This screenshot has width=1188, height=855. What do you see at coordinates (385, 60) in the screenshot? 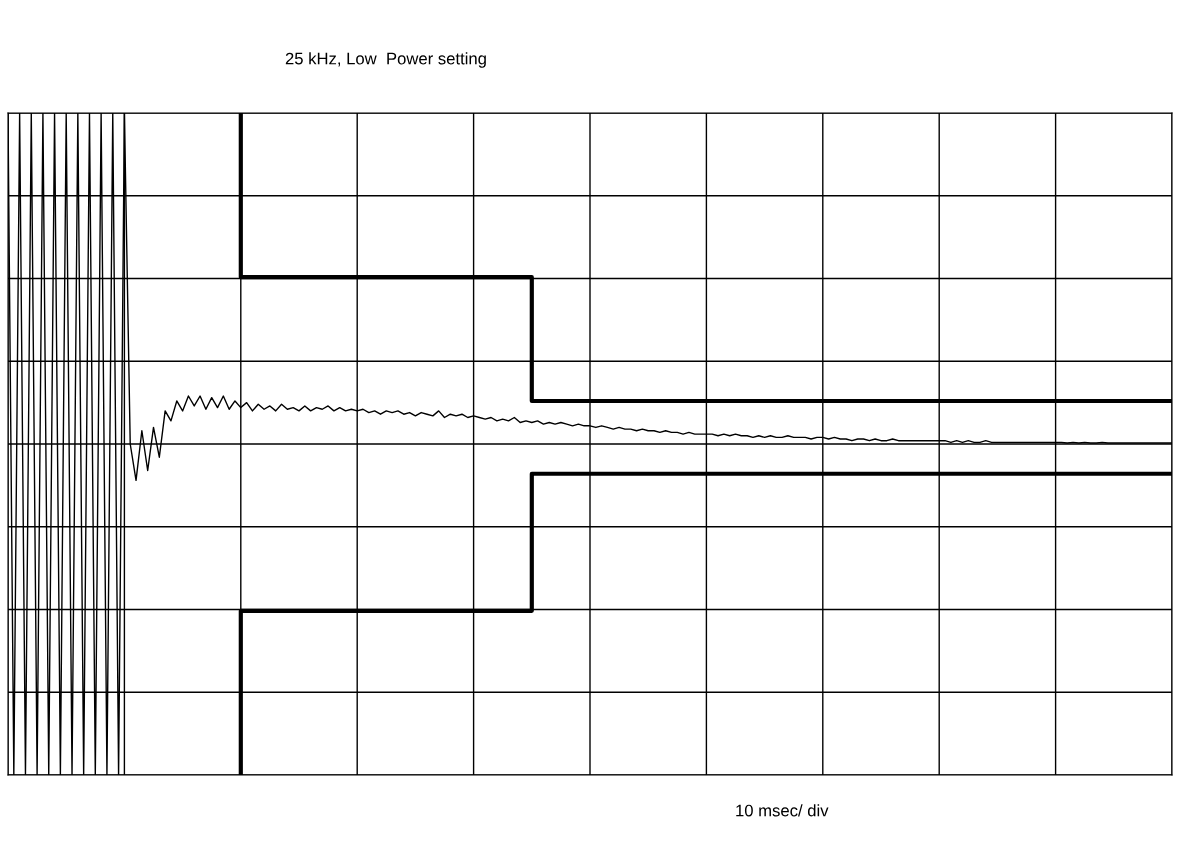
I see `chart-title: 25 kHz, Low Power setting` at bounding box center [385, 60].